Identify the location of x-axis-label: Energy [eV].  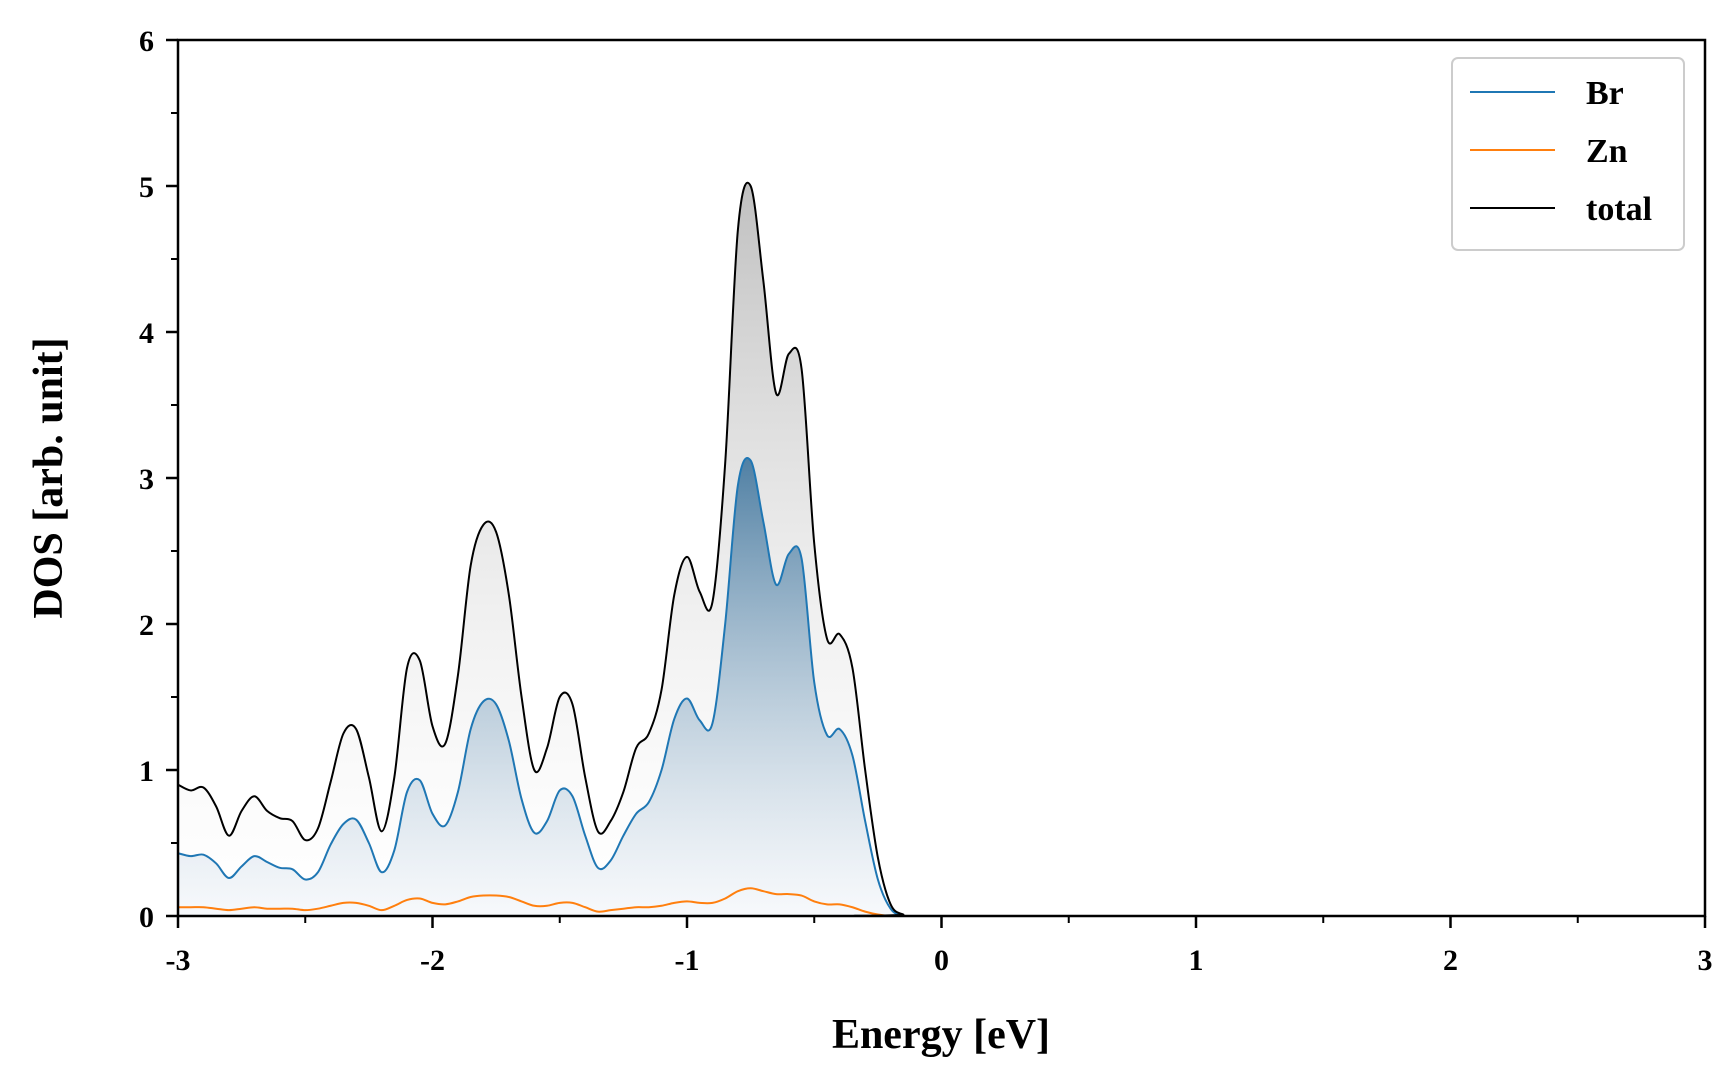
(941, 1035).